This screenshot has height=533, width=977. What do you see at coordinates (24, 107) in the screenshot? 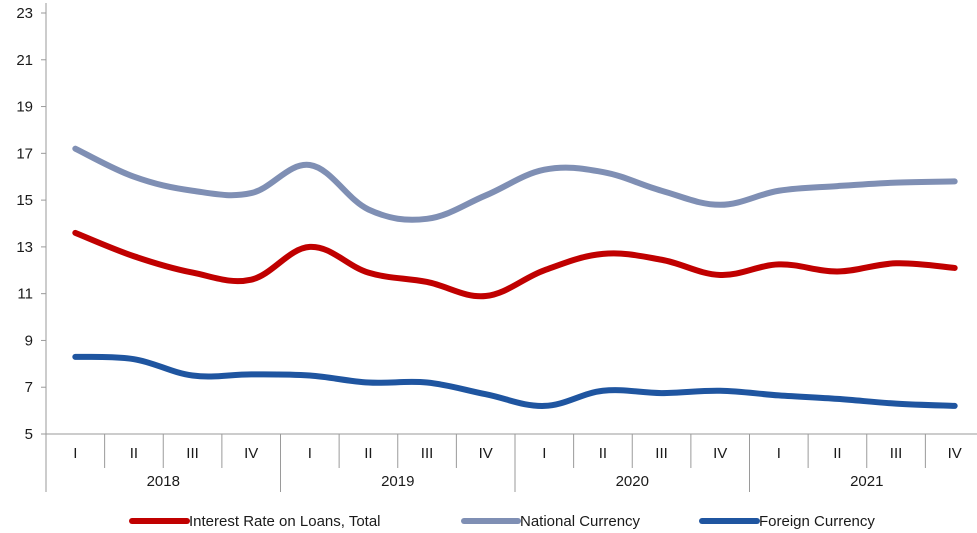
I see `y-tick-label: 19` at bounding box center [24, 107].